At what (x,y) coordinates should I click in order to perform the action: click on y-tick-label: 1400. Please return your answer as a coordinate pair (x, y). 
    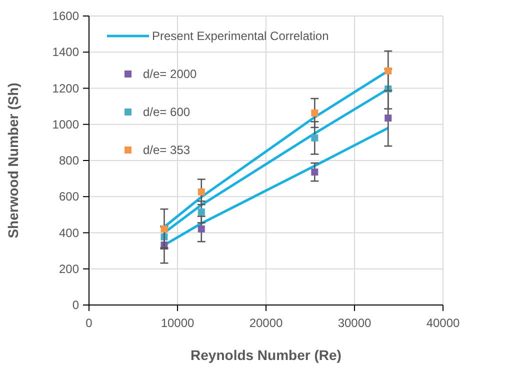
    Looking at the image, I should click on (66, 52).